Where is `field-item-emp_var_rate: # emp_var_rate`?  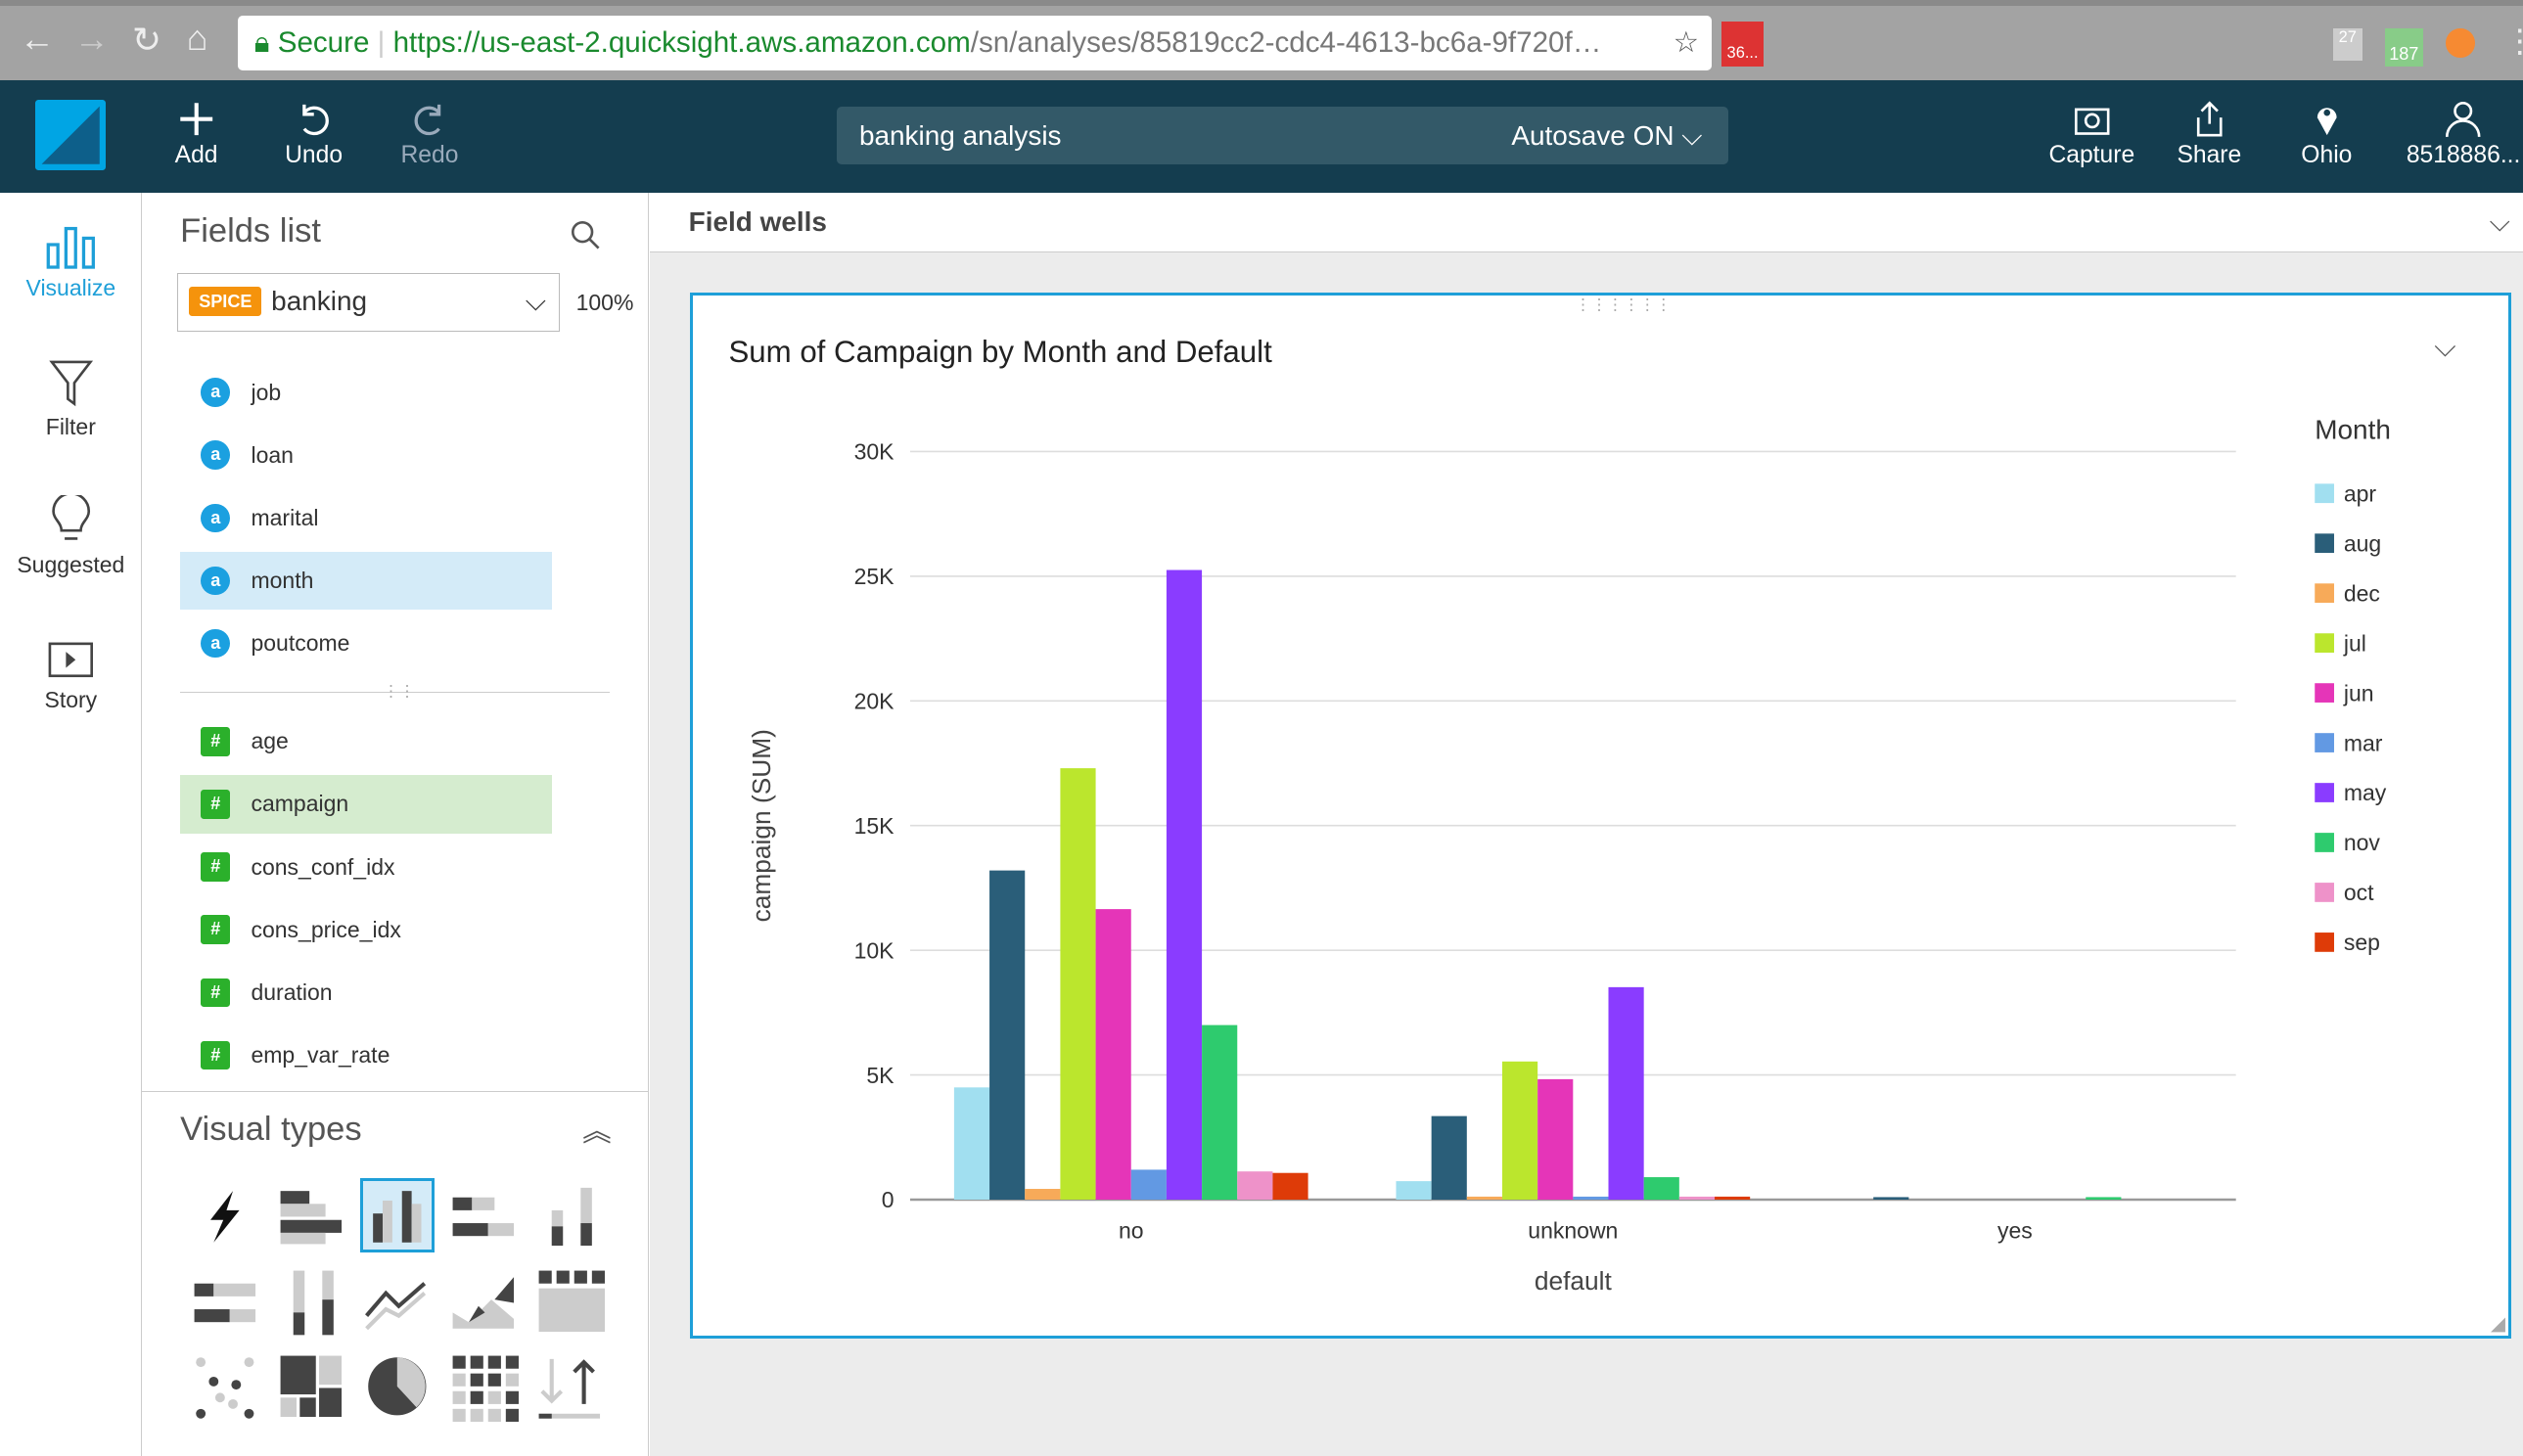 field-item-emp_var_rate: # emp_var_rate is located at coordinates (366, 1055).